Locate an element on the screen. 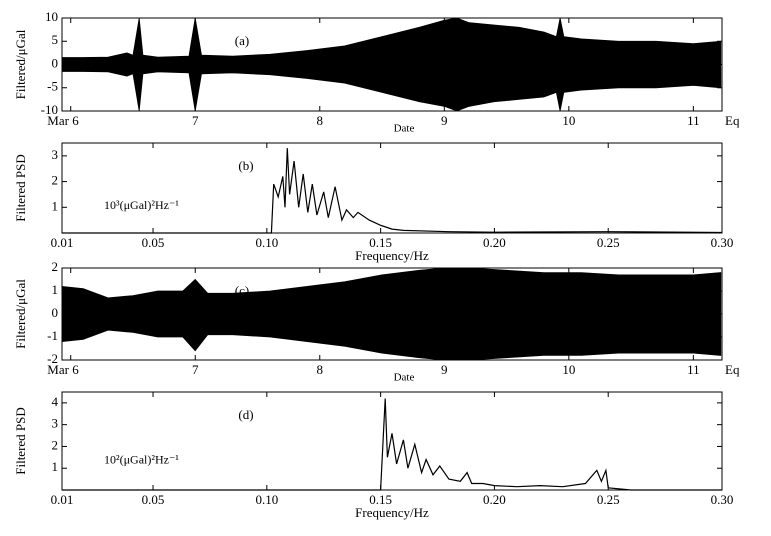 The height and width of the screenshot is (536, 771). y-tick-label: 4 is located at coordinates (55, 401).